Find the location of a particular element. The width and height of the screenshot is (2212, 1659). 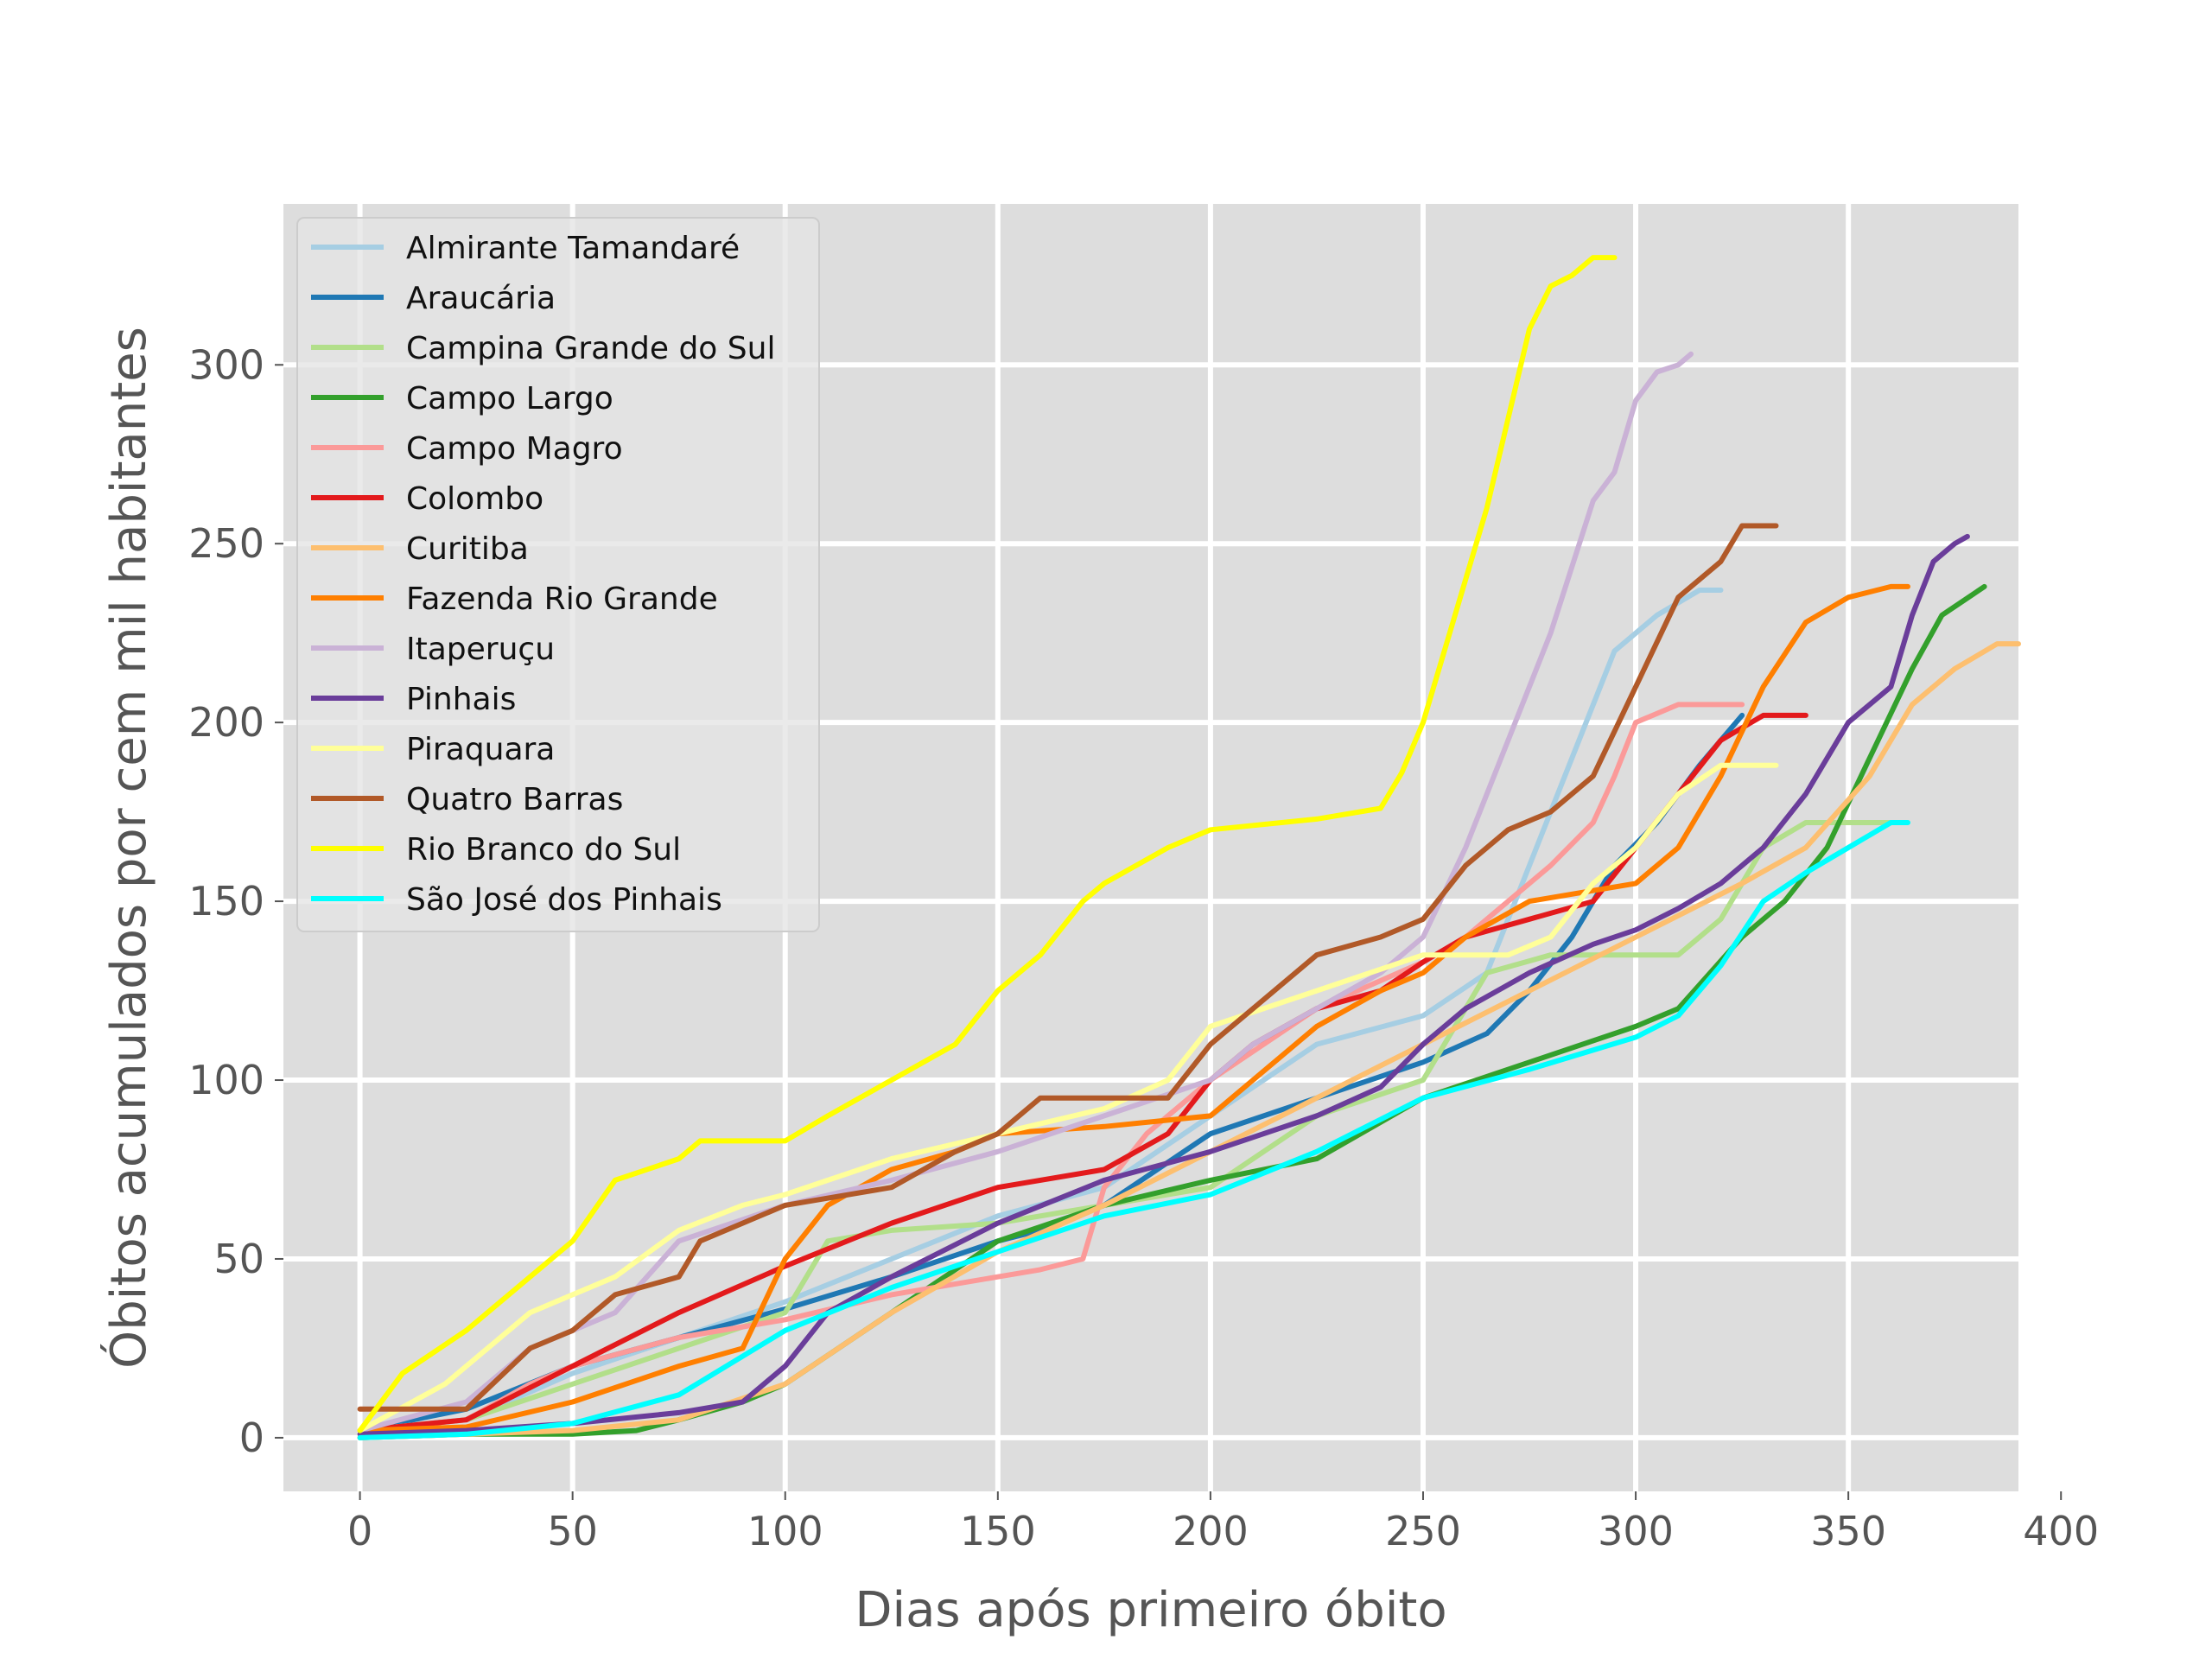

y-tick-label: 300 is located at coordinates (226, 364).